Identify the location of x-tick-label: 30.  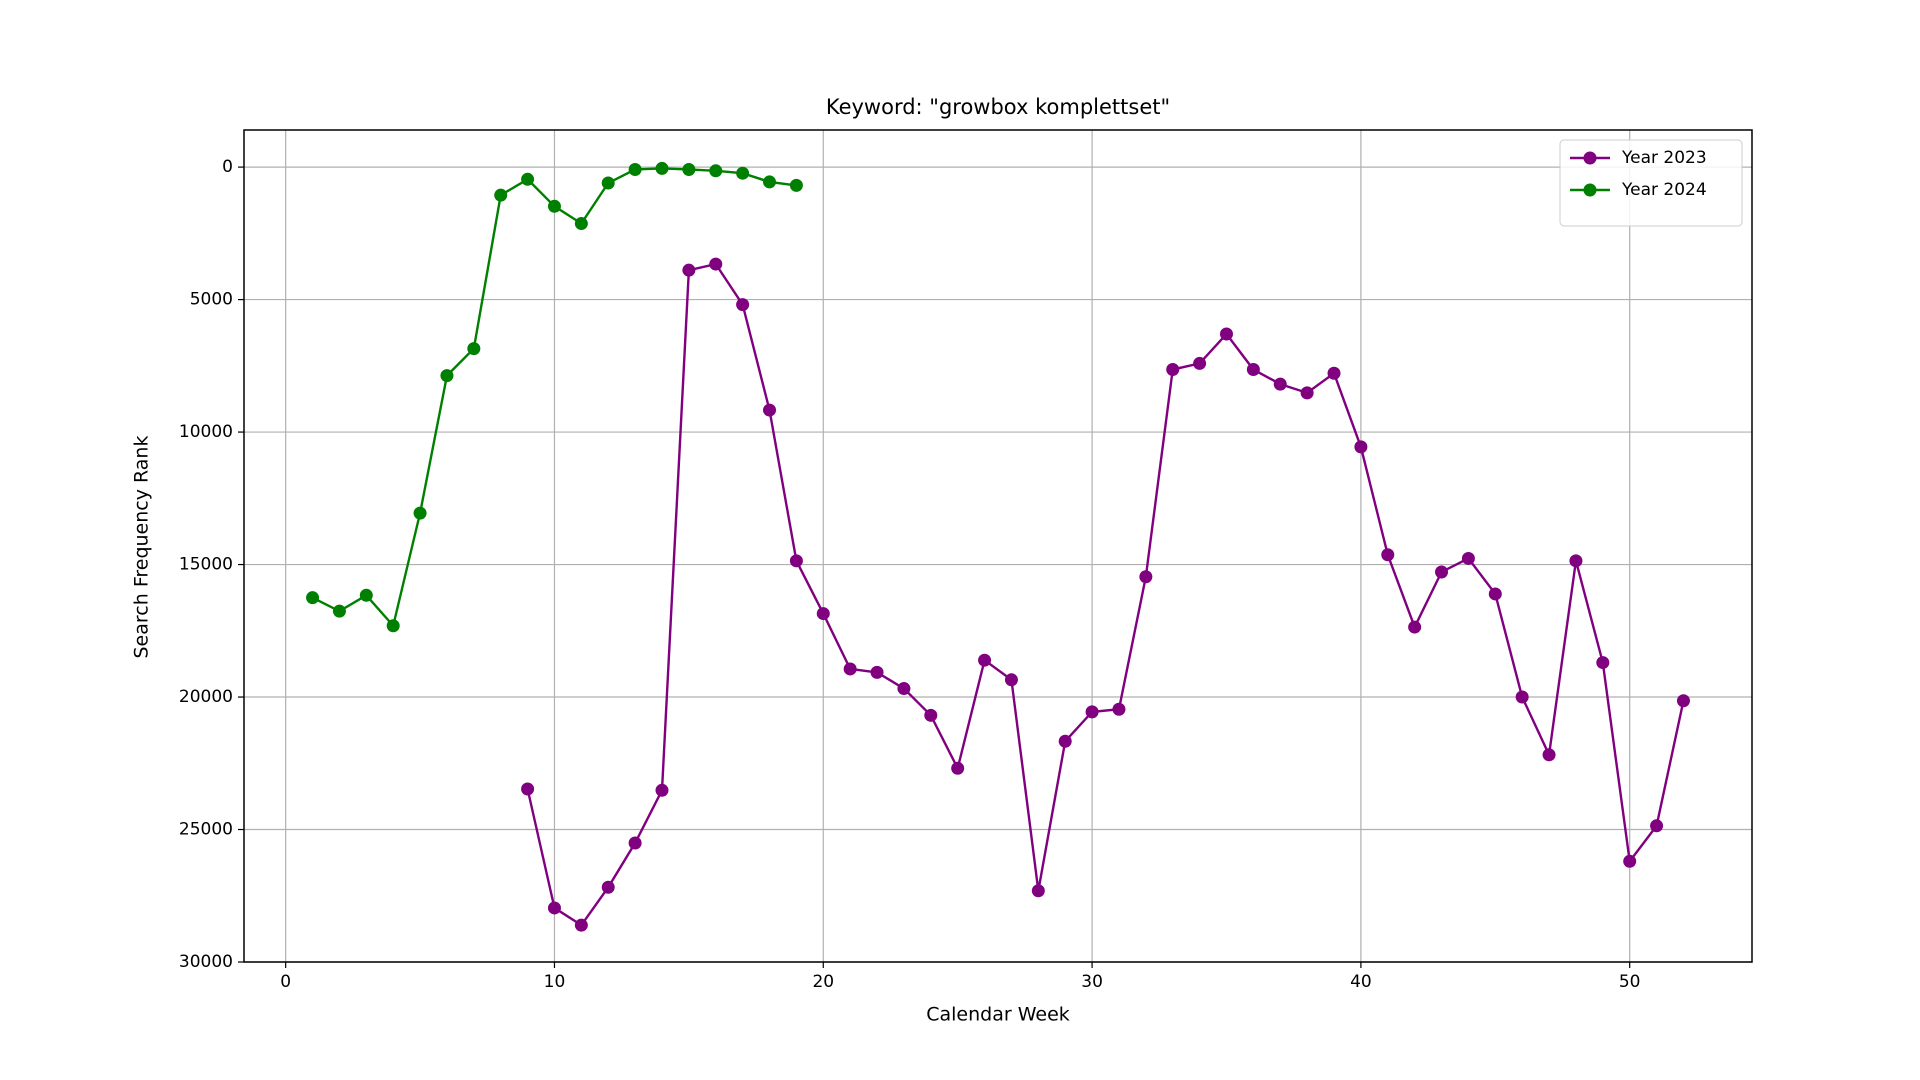
(1092, 982).